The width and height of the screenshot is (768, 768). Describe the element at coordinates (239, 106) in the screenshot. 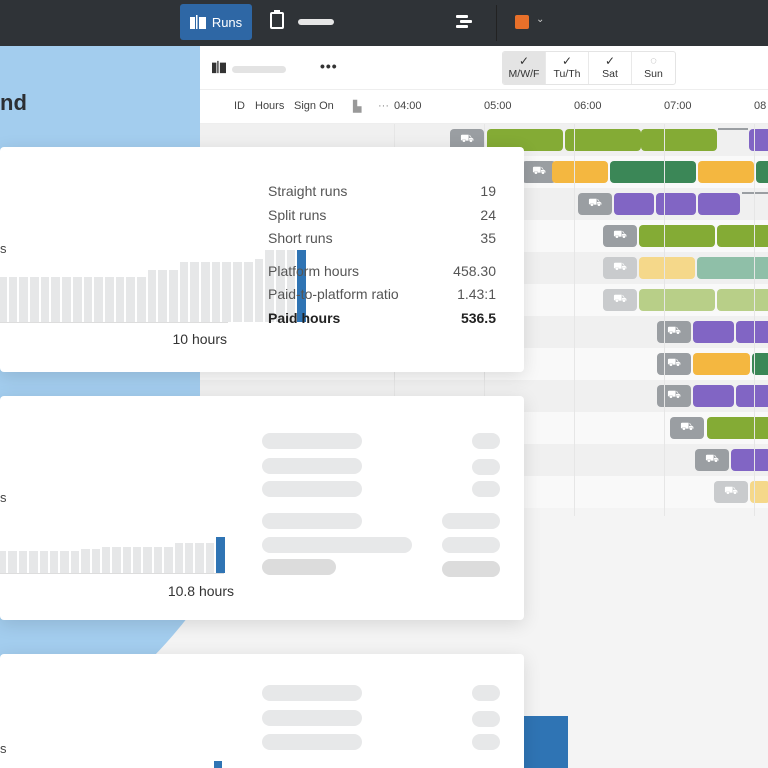

I see `col-id: ID` at that location.